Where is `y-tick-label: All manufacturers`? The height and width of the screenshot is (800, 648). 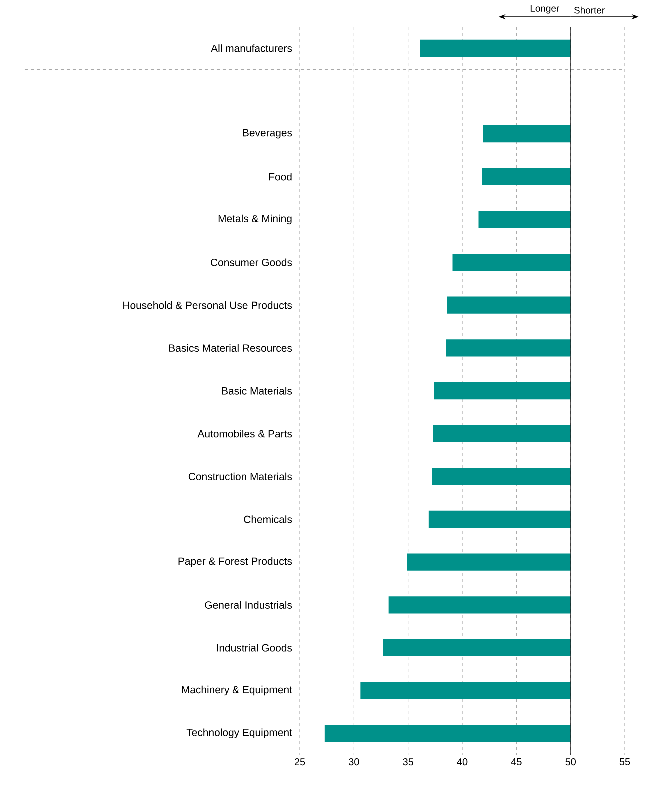
y-tick-label: All manufacturers is located at coordinates (251, 48).